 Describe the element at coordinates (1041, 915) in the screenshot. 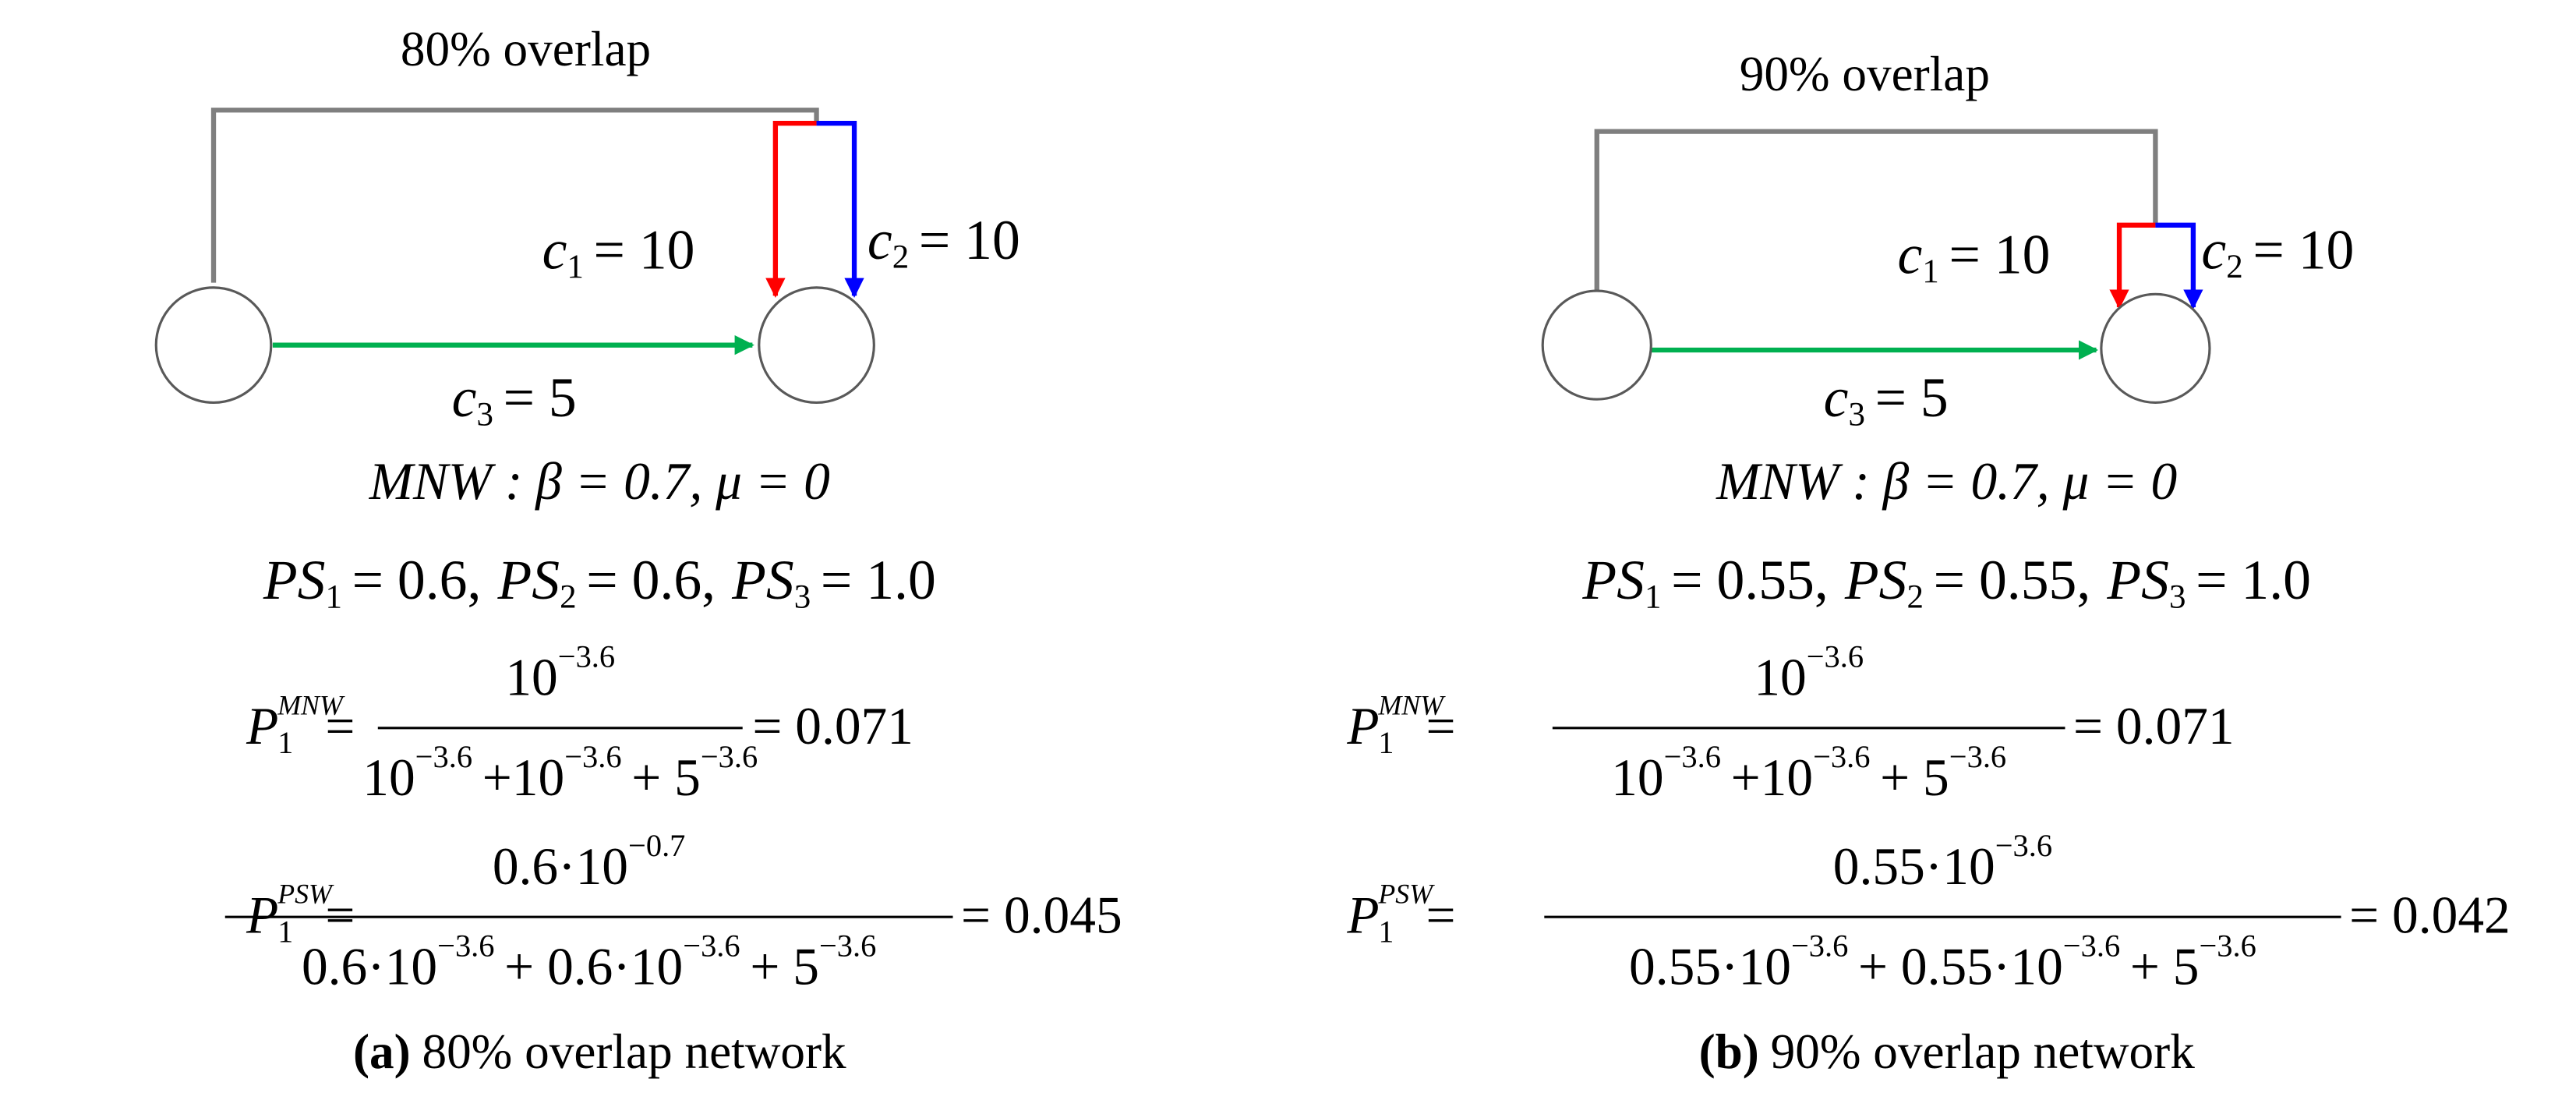

I see `result: = 0.045` at that location.